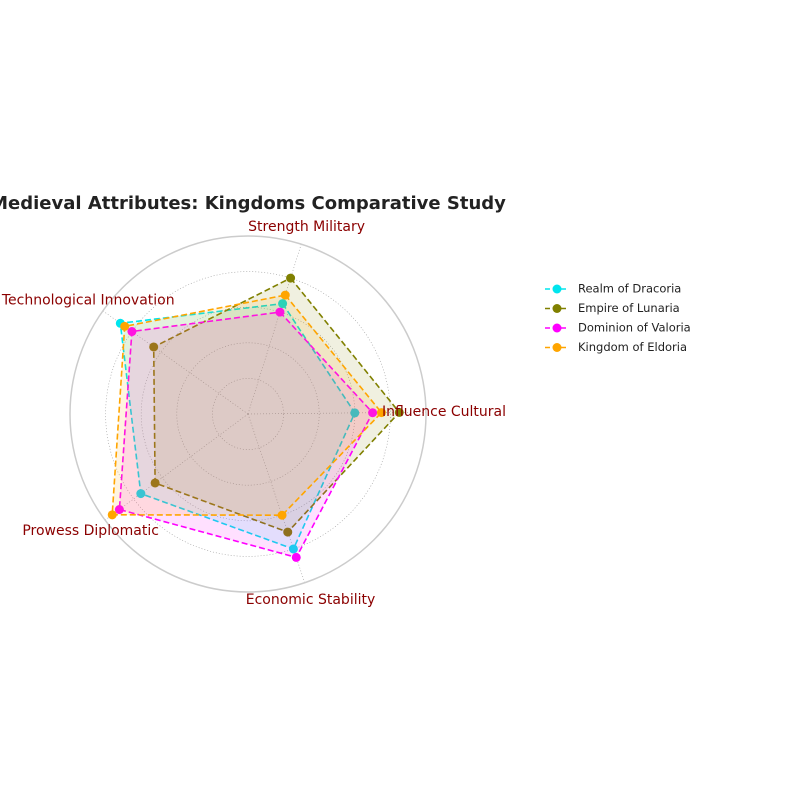 Image resolution: width=800 pixels, height=800 pixels. I want to click on legend-item: Dominion of Valoria, so click(618, 328).